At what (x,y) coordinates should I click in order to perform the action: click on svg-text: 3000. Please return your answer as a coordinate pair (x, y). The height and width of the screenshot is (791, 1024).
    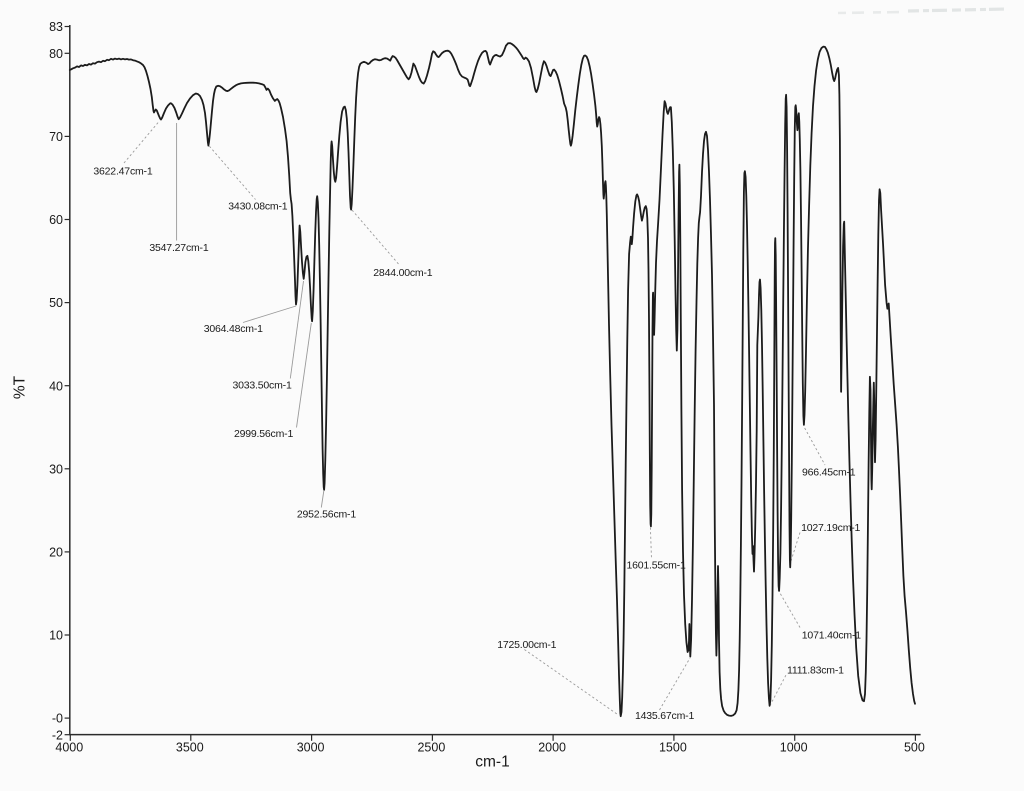
    Looking at the image, I should click on (311, 748).